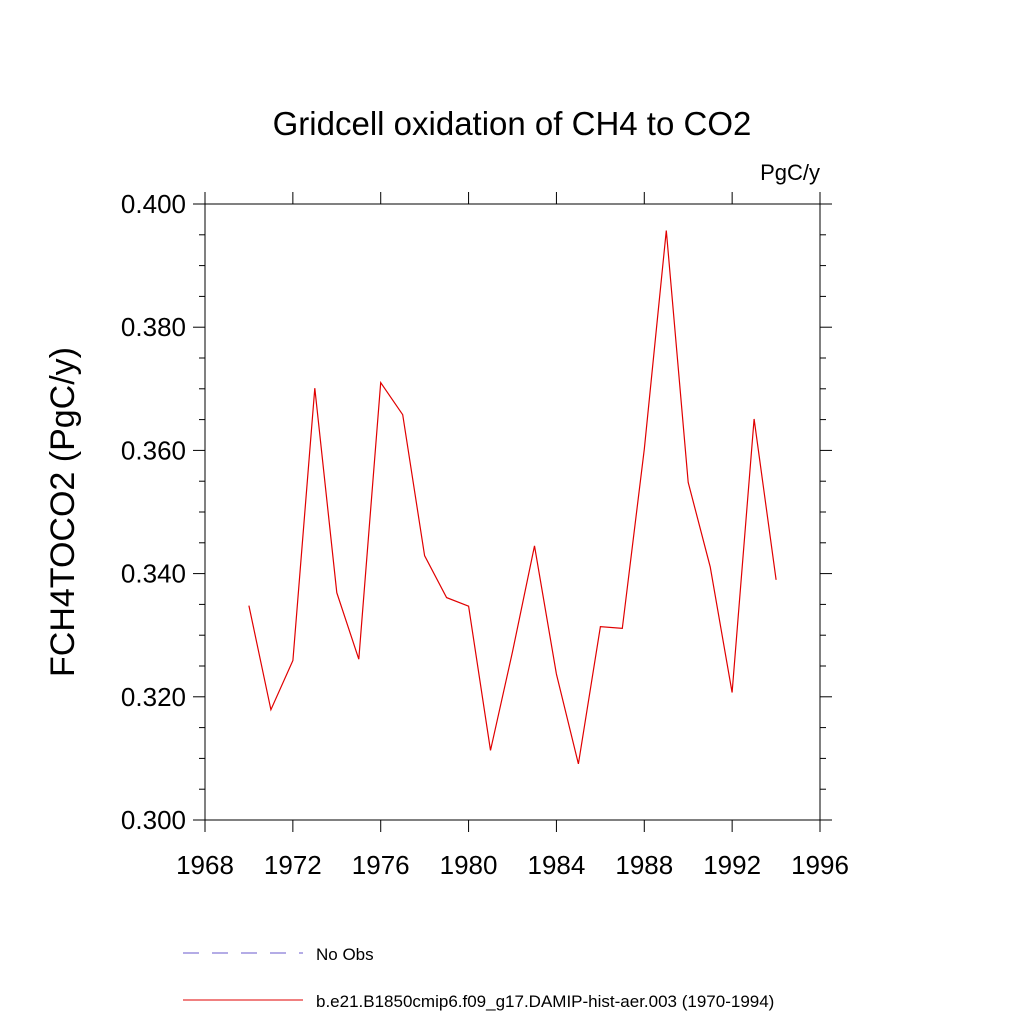 The width and height of the screenshot is (1024, 1024). Describe the element at coordinates (469, 865) in the screenshot. I see `x-tick-label: 1980` at that location.